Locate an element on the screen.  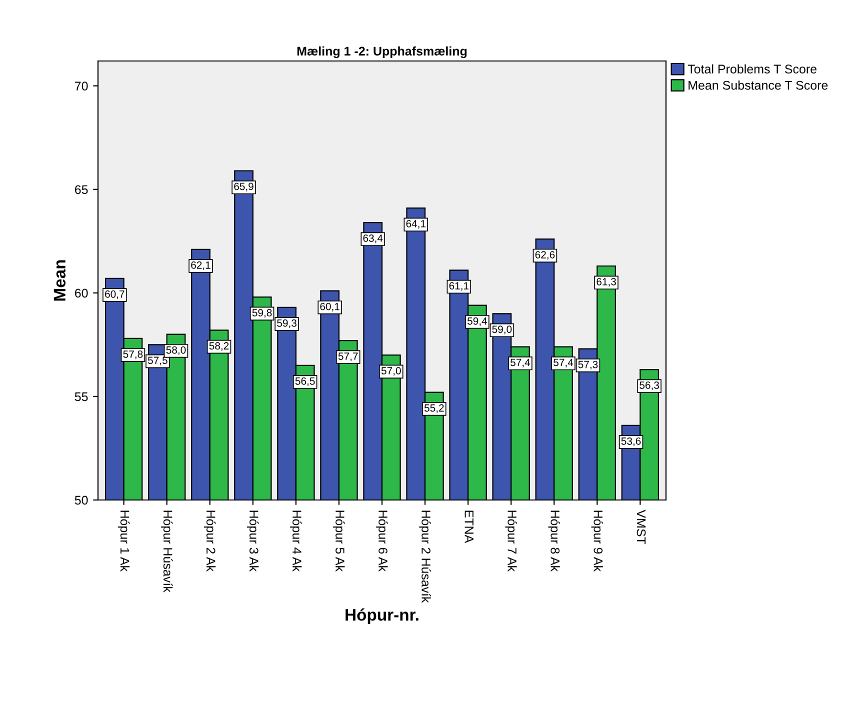
x-tick-label: Hópur 3 Ak is located at coordinates (253, 541).